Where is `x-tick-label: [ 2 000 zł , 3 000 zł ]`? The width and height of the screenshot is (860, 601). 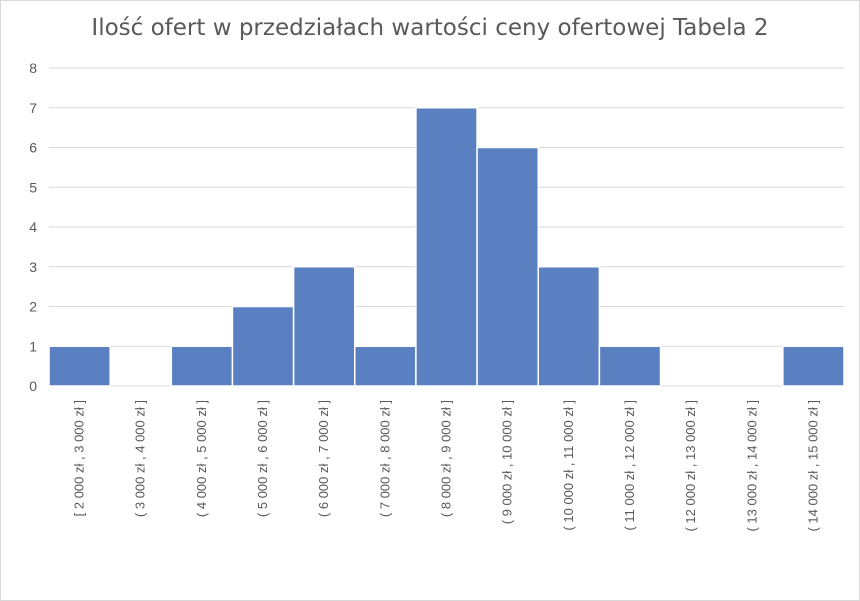
x-tick-label: [ 2 000 zł , 3 000 zł ] is located at coordinates (79, 458).